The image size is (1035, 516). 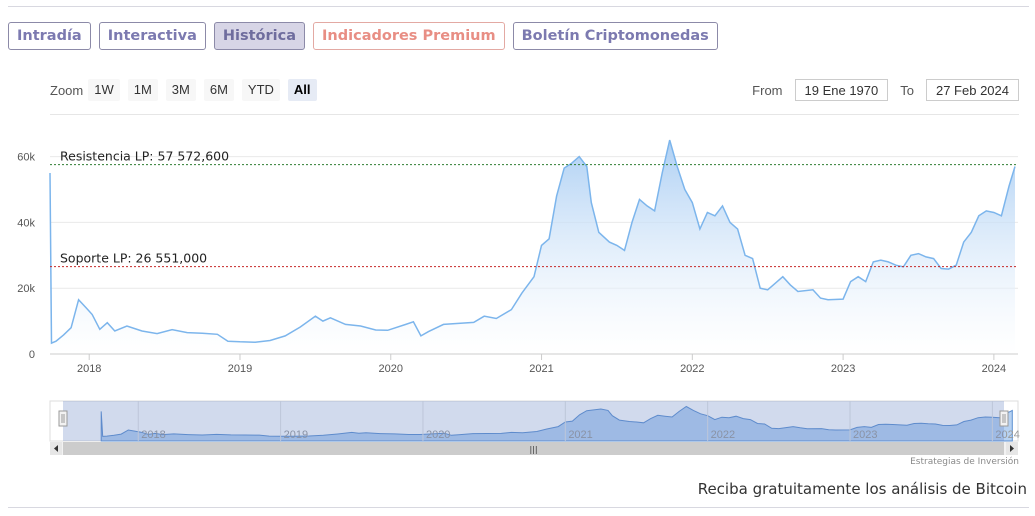 I want to click on level-label: Resistencia LP: 57 572,600, so click(x=144, y=156).